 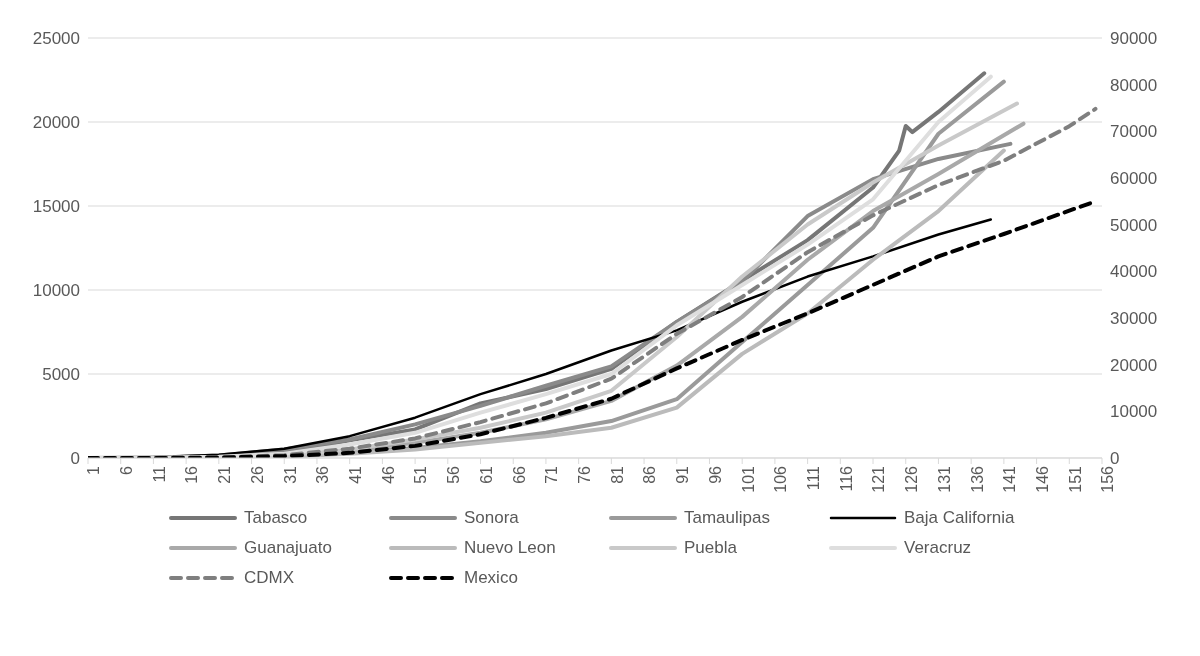 I want to click on y-tick-label: 15000, so click(x=56, y=207).